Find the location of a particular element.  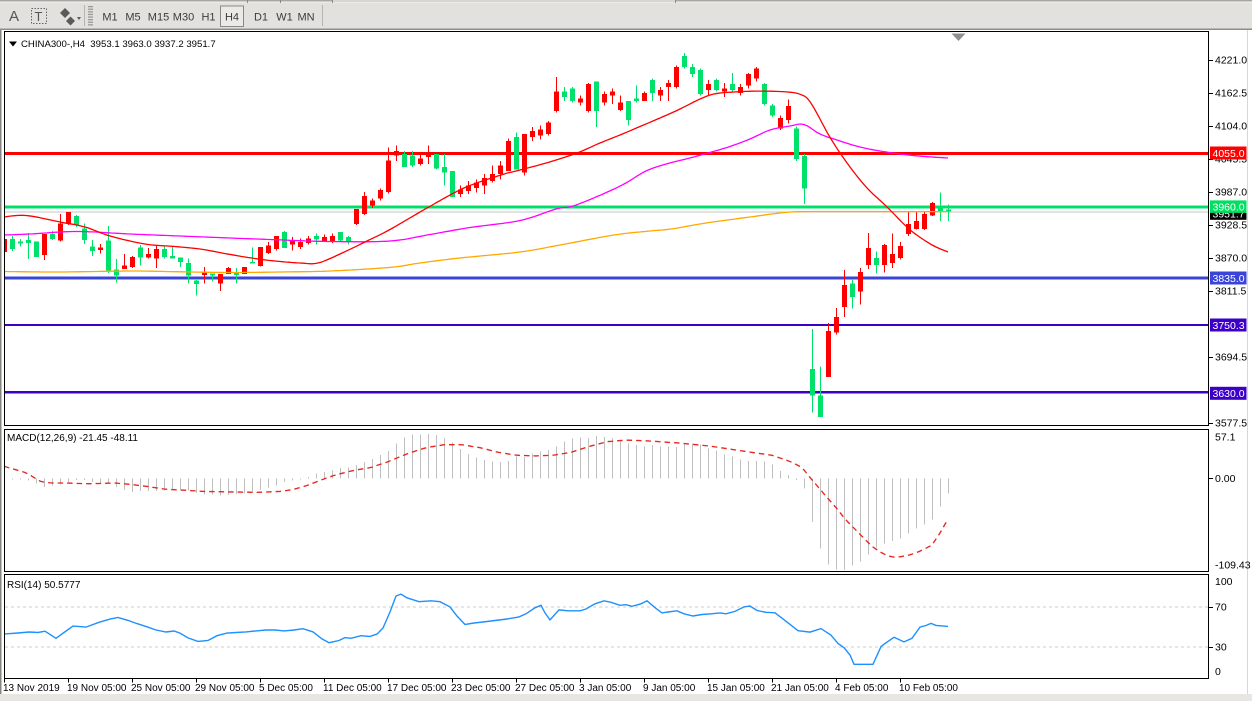

svg-text: 27 Dec 05:00 is located at coordinates (545, 688).